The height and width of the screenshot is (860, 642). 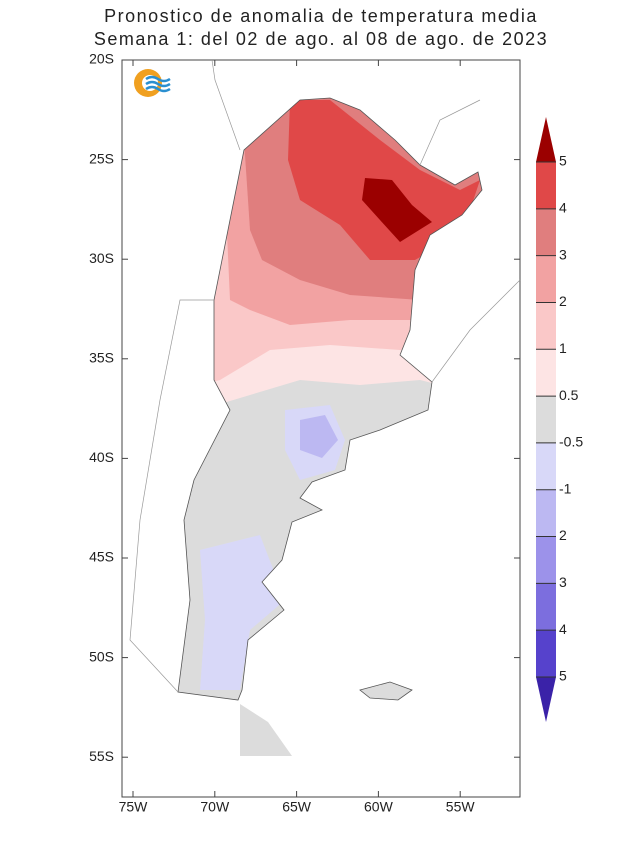 What do you see at coordinates (461, 807) in the screenshot?
I see `lon-label: 55W` at bounding box center [461, 807].